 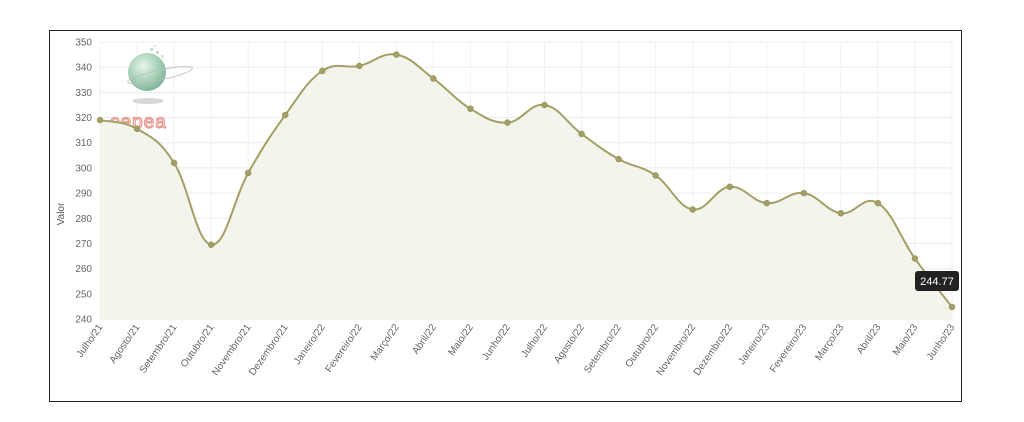 What do you see at coordinates (83, 269) in the screenshot?
I see `y-tick-label: 260` at bounding box center [83, 269].